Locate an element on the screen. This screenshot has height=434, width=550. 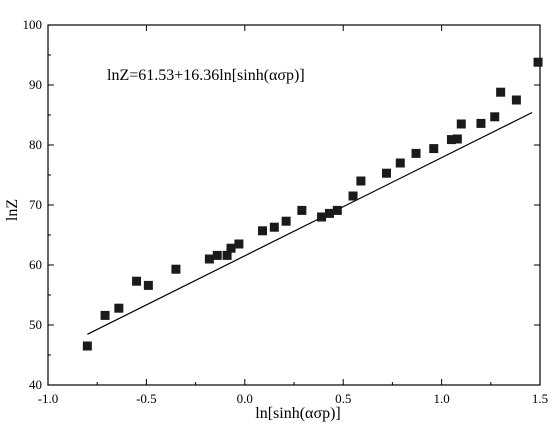
y-tick-label: 70 is located at coordinates (35, 204).